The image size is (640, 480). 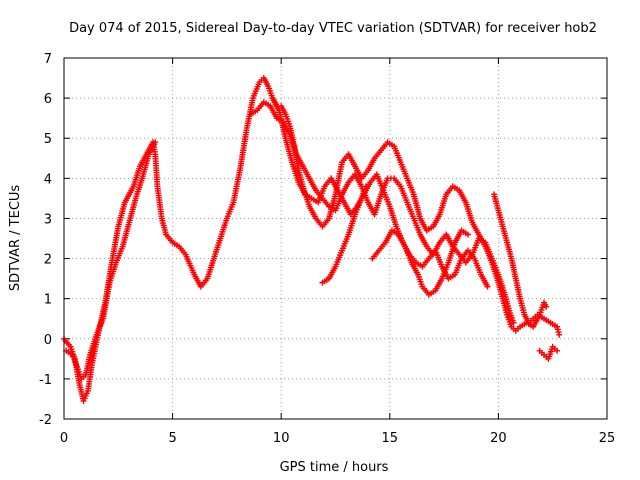 I want to click on y-tick-label: 0, so click(x=48, y=340).